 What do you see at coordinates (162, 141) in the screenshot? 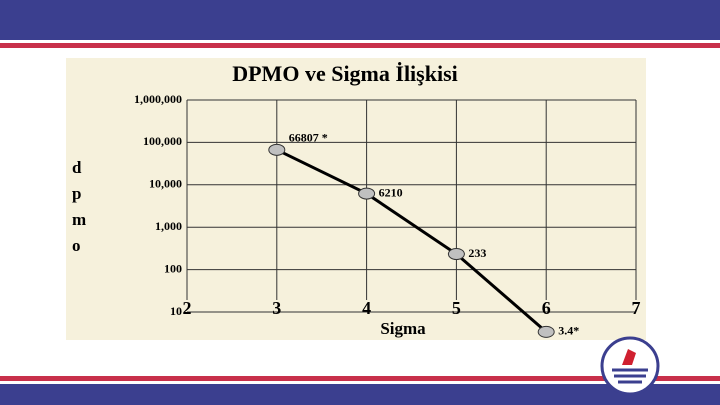
I see `y-tick-label: 100,000` at bounding box center [162, 141].